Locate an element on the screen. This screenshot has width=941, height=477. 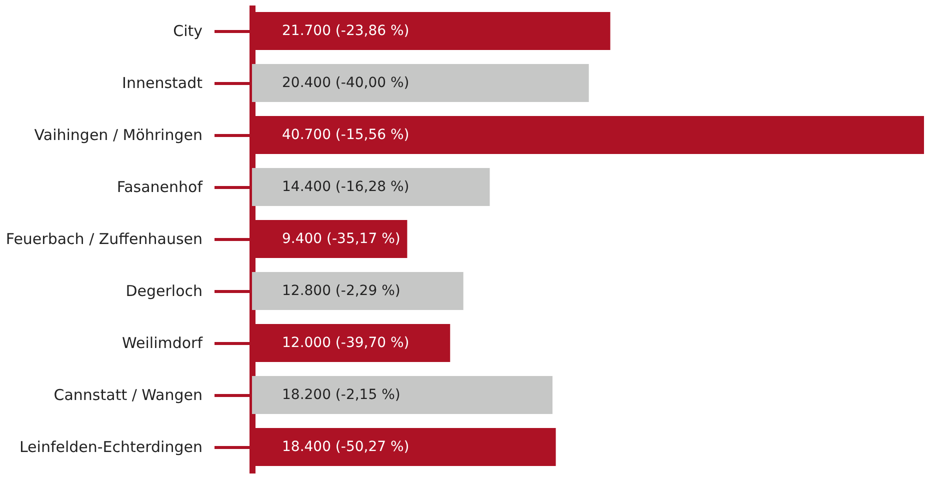
y-tick-label: Degerloch is located at coordinates (164, 291).